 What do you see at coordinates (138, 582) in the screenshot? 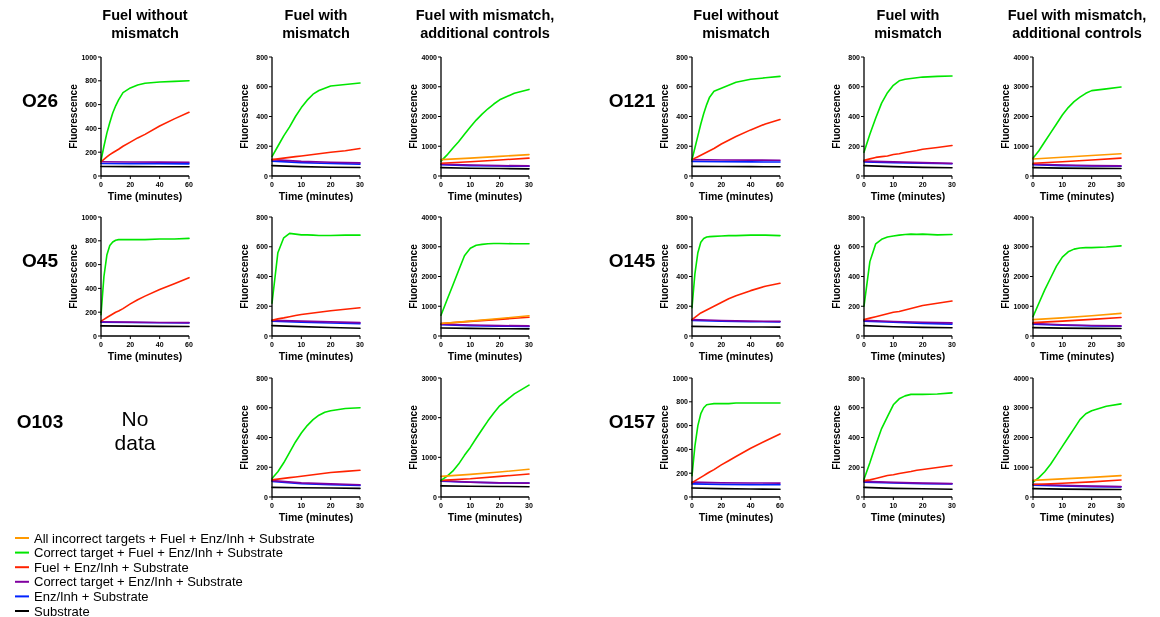
I see `legend-label: Correct target + Enz/Inh + Substrate` at bounding box center [138, 582].